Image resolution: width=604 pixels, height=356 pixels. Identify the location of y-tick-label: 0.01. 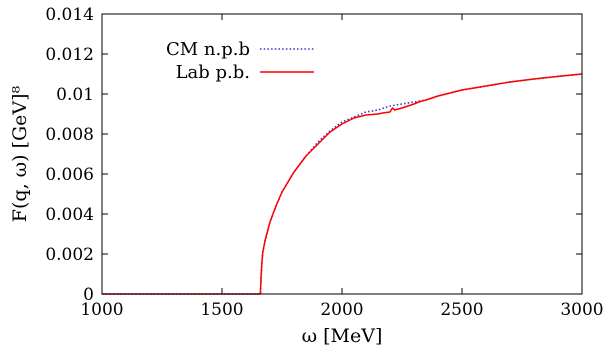
(75, 95).